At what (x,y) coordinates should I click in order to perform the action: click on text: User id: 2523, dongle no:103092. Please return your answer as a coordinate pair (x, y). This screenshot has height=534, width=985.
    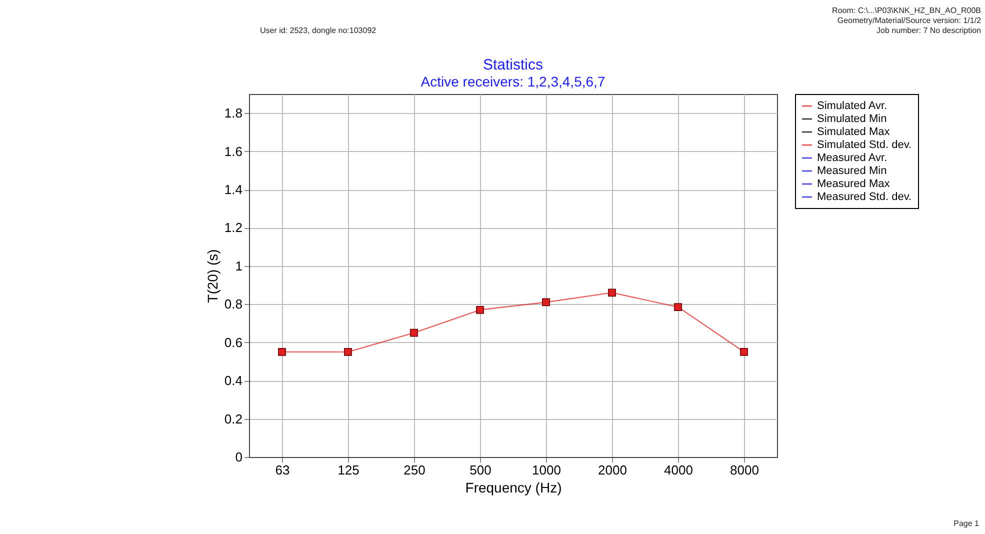
    Looking at the image, I should click on (318, 30).